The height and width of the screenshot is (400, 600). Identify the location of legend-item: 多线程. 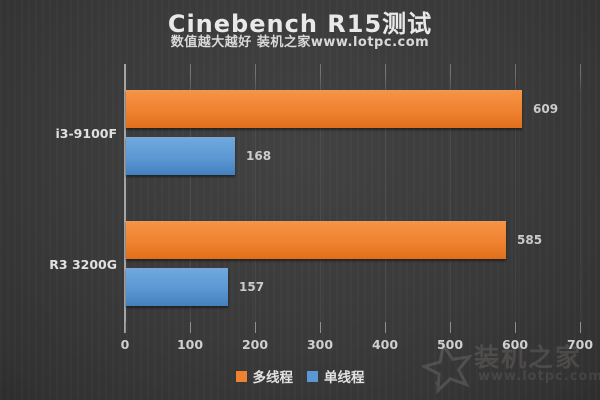
(264, 376).